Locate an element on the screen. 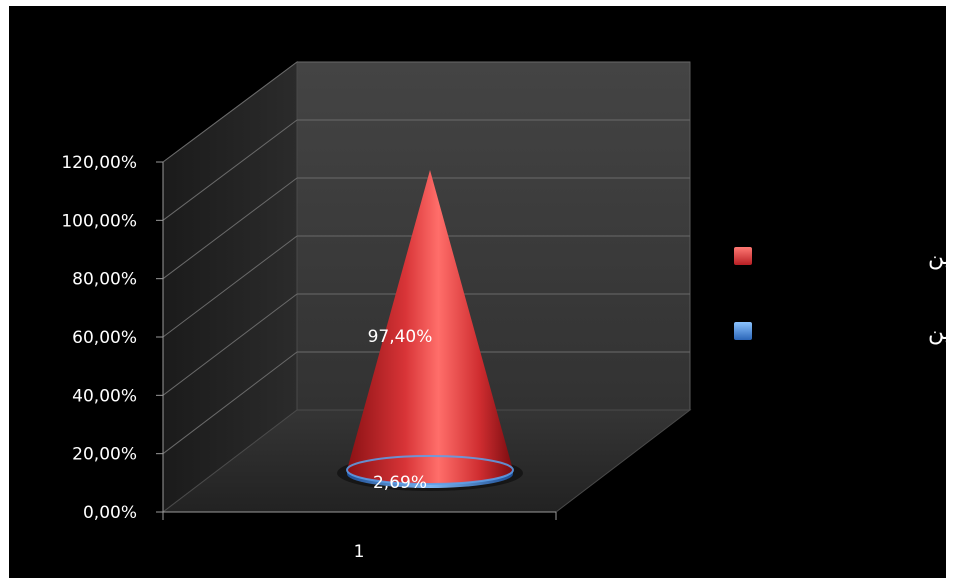  x-tick-label: 1 is located at coordinates (359, 552).